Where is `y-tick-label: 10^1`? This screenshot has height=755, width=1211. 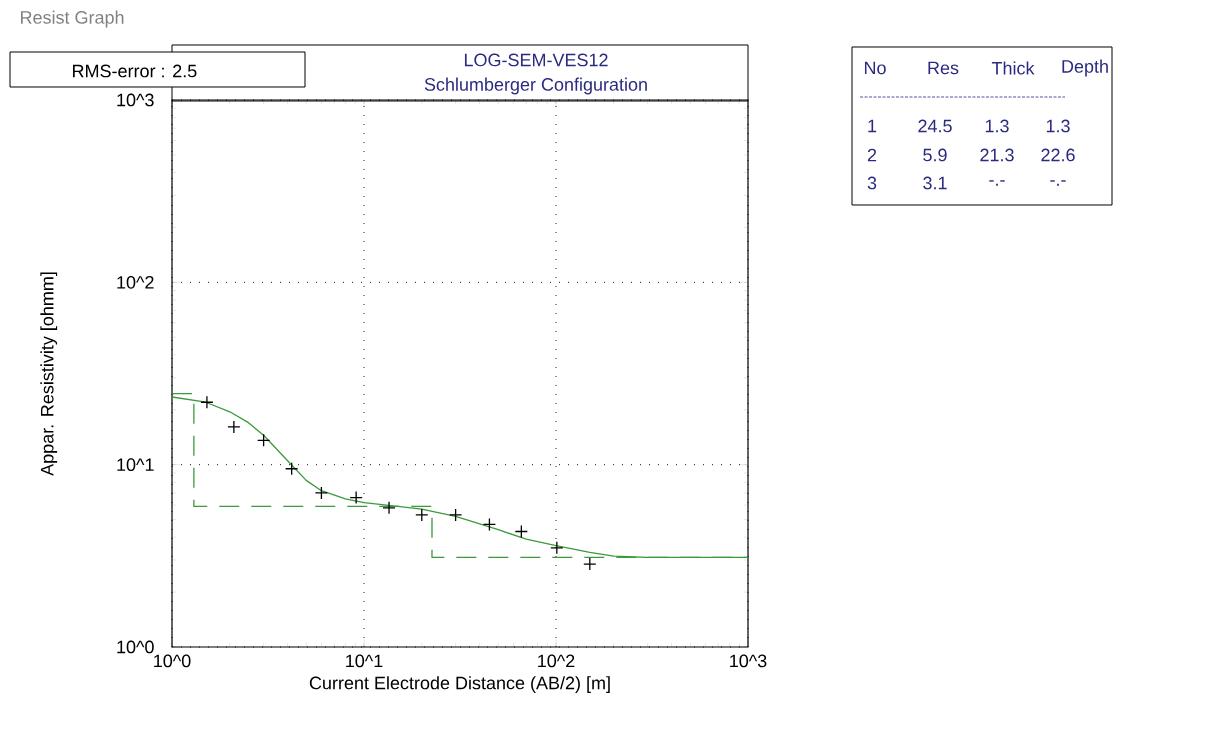 y-tick-label: 10^1 is located at coordinates (135, 465).